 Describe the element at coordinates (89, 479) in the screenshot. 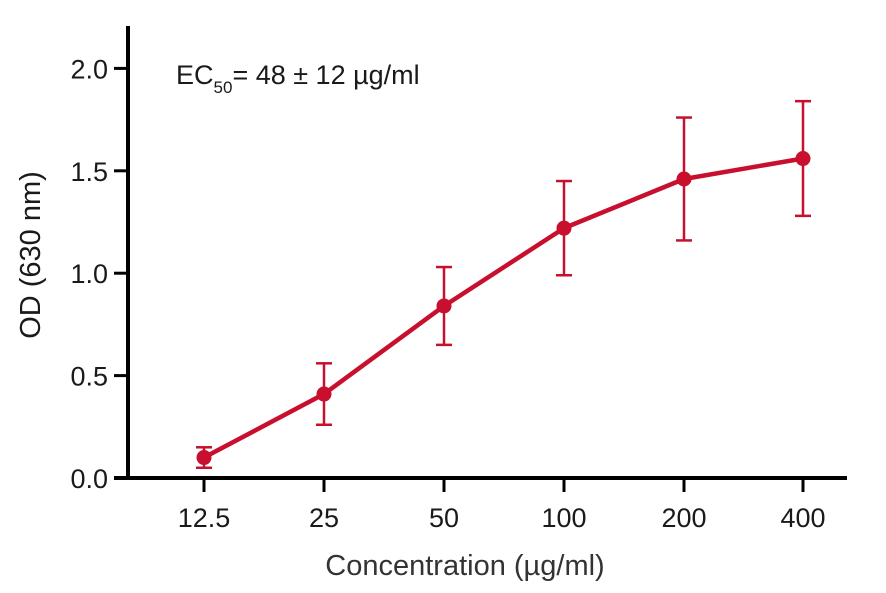

I see `y-tick-label: 0.0` at that location.